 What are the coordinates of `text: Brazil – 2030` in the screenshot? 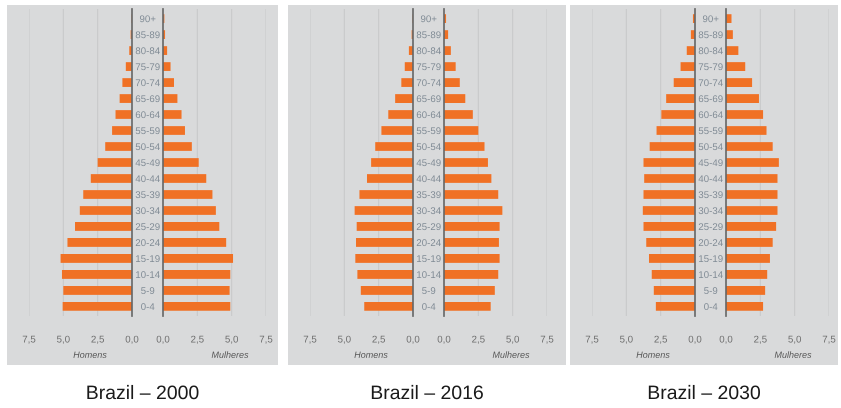 It's located at (704, 392).